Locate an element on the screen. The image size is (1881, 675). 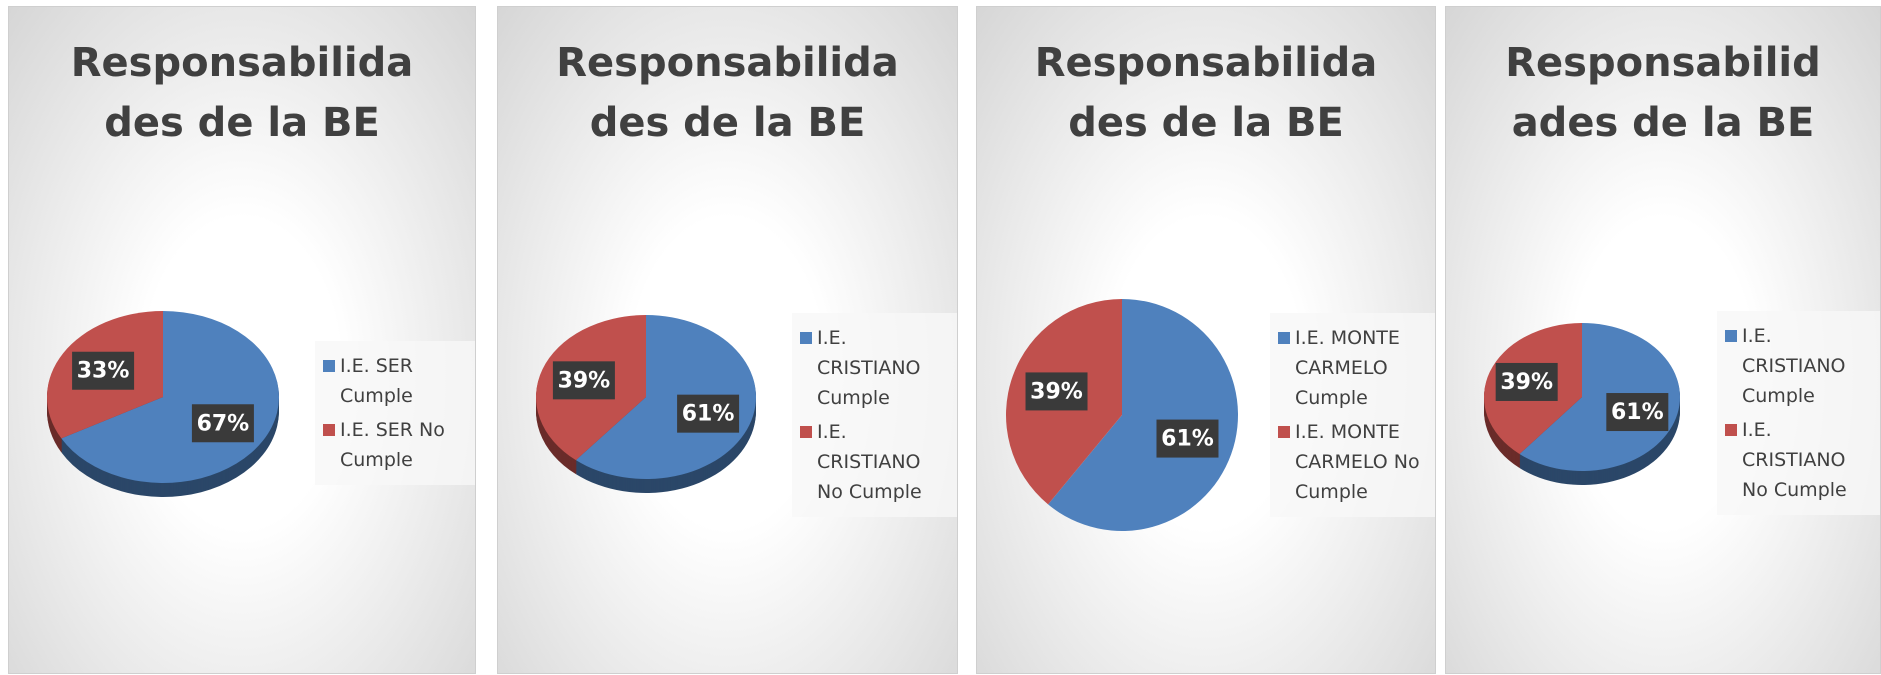
legend: I.E. SER Cumple I.E. SER No Cumple is located at coordinates (395, 413).